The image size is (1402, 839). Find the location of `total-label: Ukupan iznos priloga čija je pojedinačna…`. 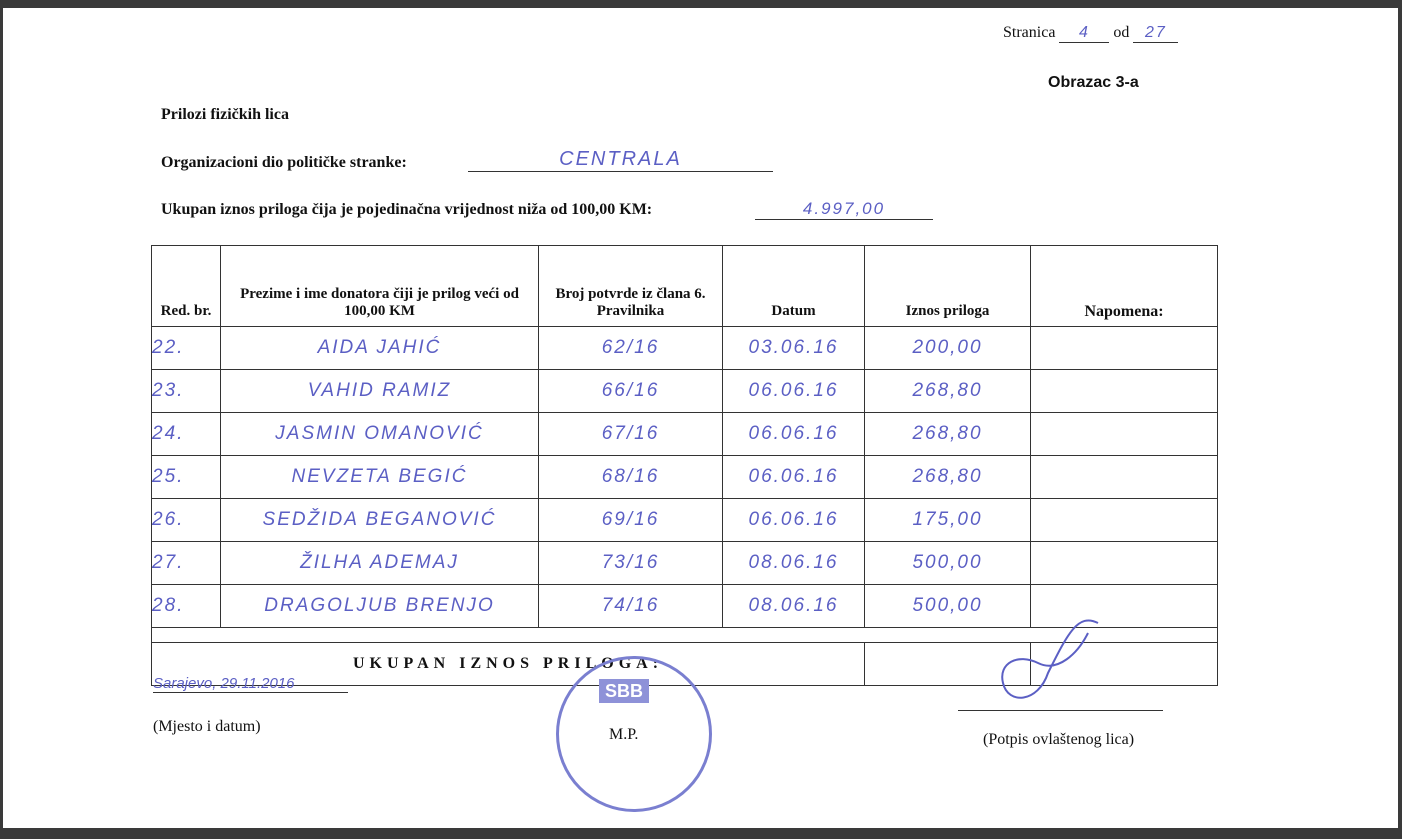

total-label: Ukupan iznos priloga čija je pojedinačna… is located at coordinates (407, 209).